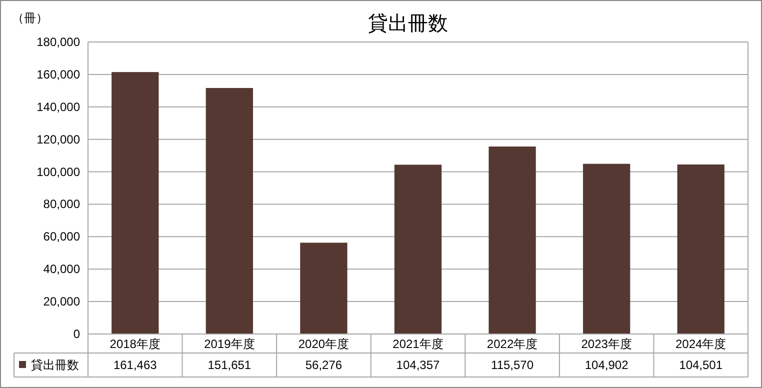 Image resolution: width=762 pixels, height=388 pixels. I want to click on y-tick-label: 180,000, so click(58, 42).